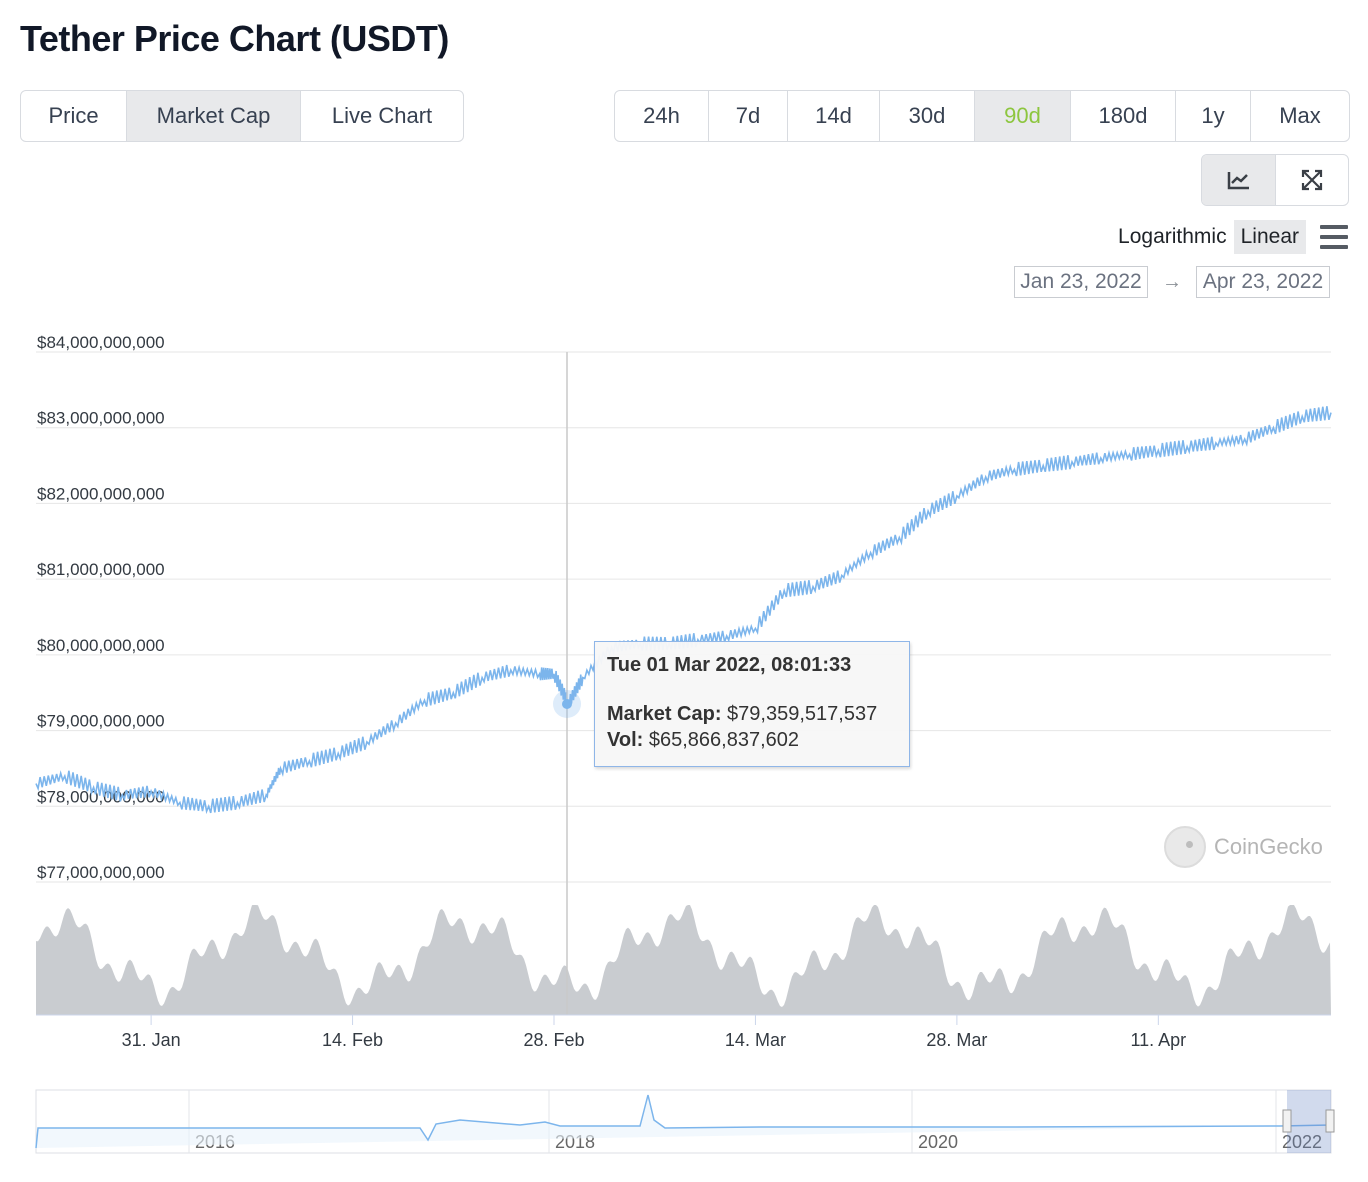 The height and width of the screenshot is (1182, 1368). I want to click on fullscreen-button, so click(1312, 180).